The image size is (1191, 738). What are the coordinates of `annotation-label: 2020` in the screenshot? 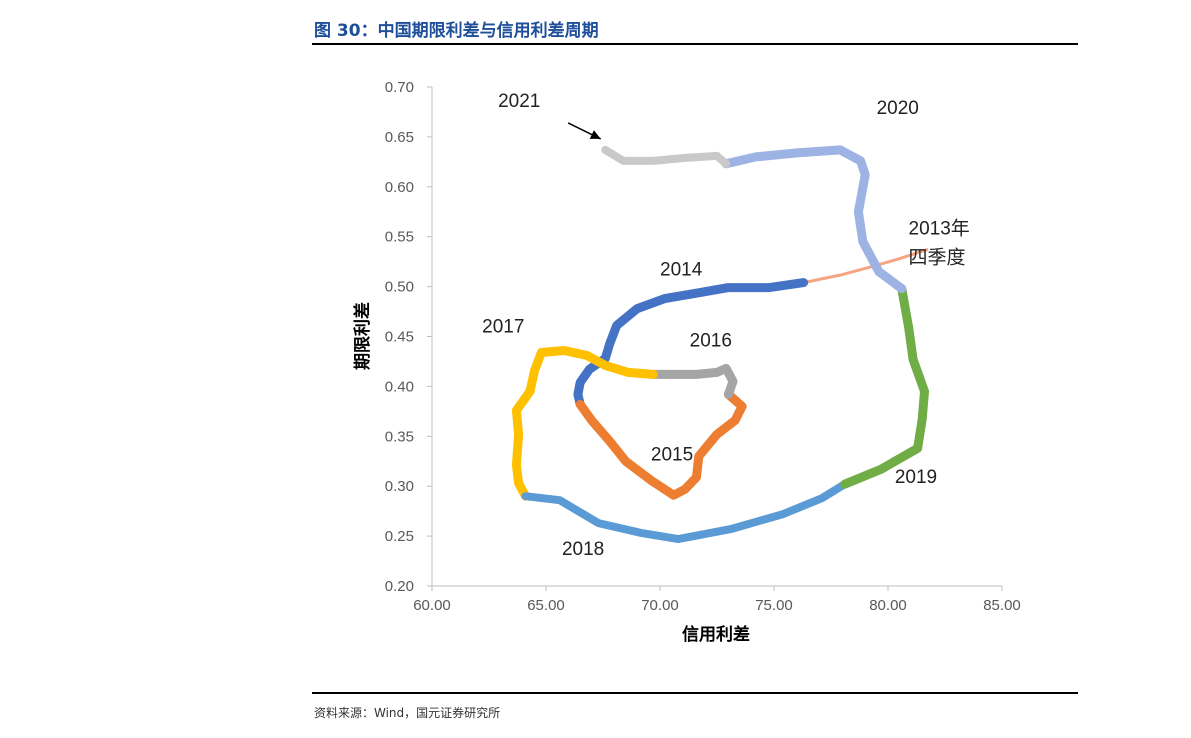 It's located at (898, 108).